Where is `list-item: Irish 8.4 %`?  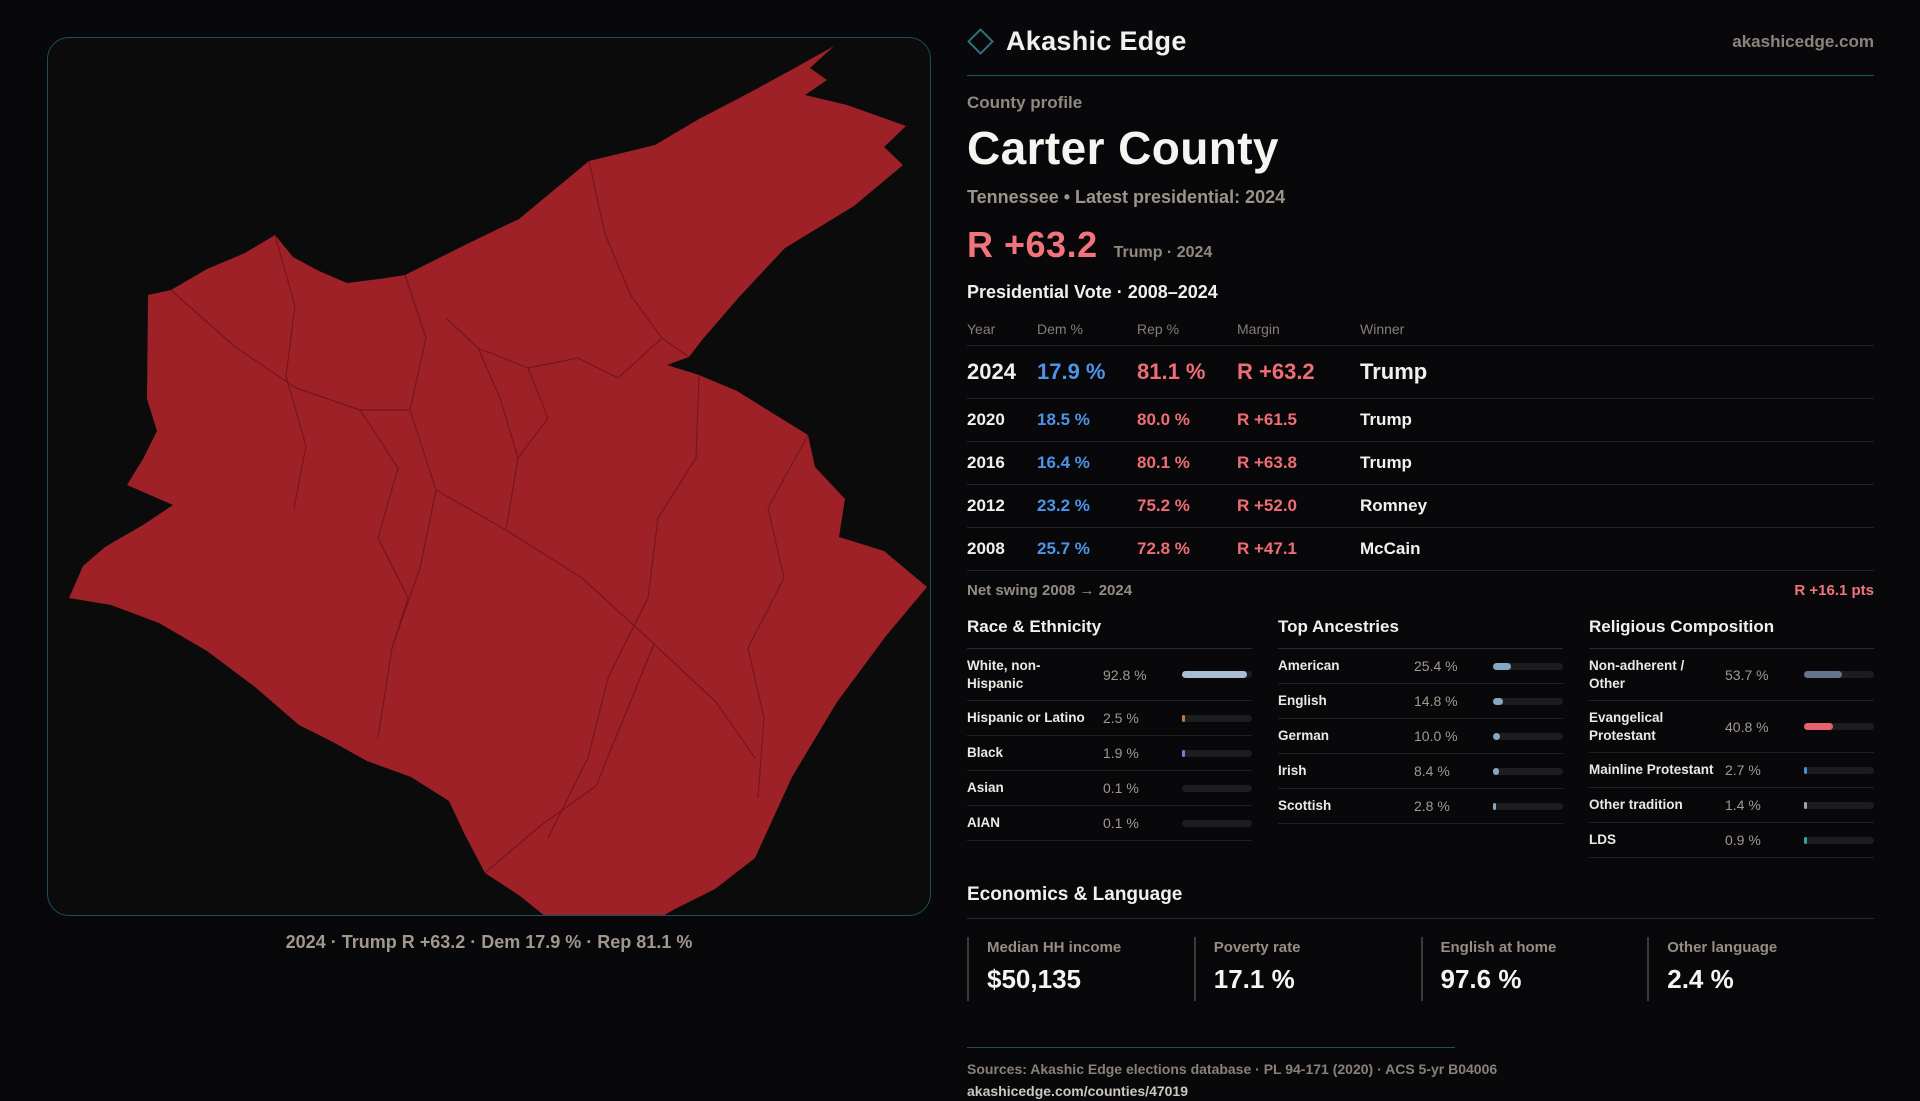 list-item: Irish 8.4 % is located at coordinates (1420, 771).